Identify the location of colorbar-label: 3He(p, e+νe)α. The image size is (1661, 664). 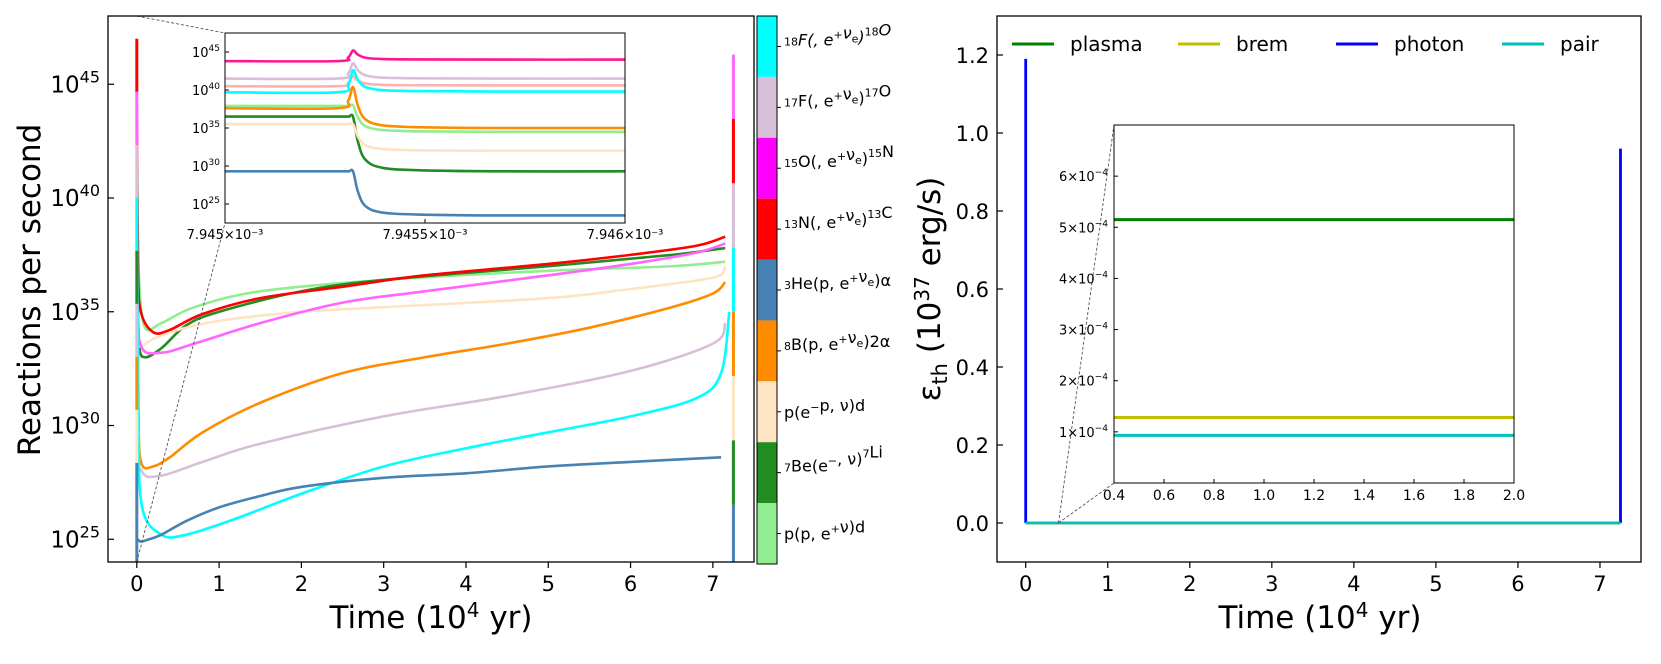
(837, 280).